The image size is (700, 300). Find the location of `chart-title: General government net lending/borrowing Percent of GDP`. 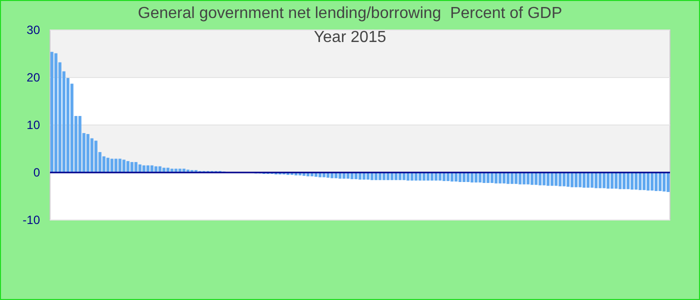

chart-title: General government net lending/borrowing Percent of GDP is located at coordinates (350, 13).